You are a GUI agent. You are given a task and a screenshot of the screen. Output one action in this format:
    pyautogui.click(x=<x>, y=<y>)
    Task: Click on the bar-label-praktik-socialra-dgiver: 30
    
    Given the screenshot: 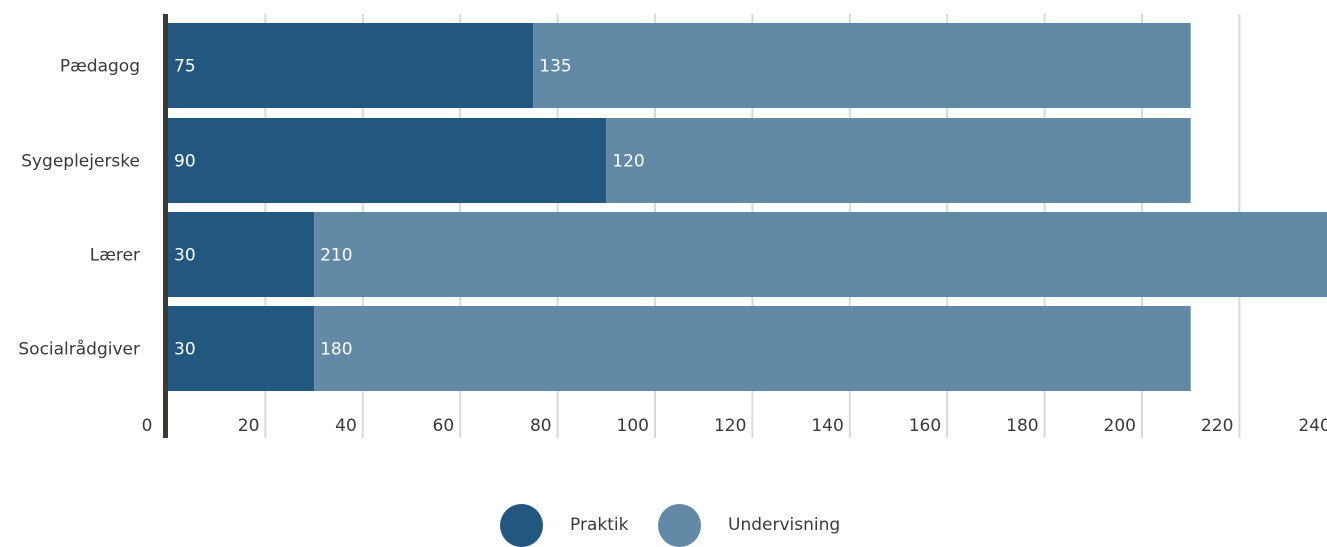 What is the action you would take?
    pyautogui.click(x=185, y=350)
    